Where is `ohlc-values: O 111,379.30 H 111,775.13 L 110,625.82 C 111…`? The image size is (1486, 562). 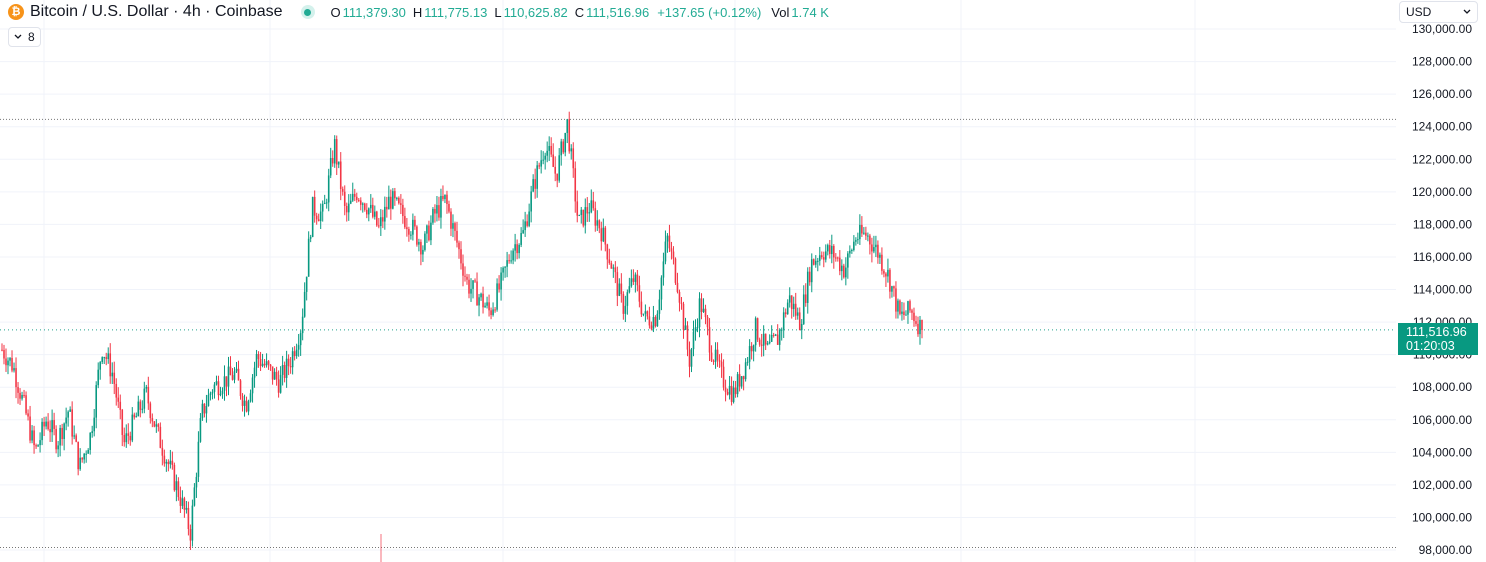
ohlc-values: O 111,379.30 H 111,775.13 L 110,625.82 C 111… is located at coordinates (580, 12).